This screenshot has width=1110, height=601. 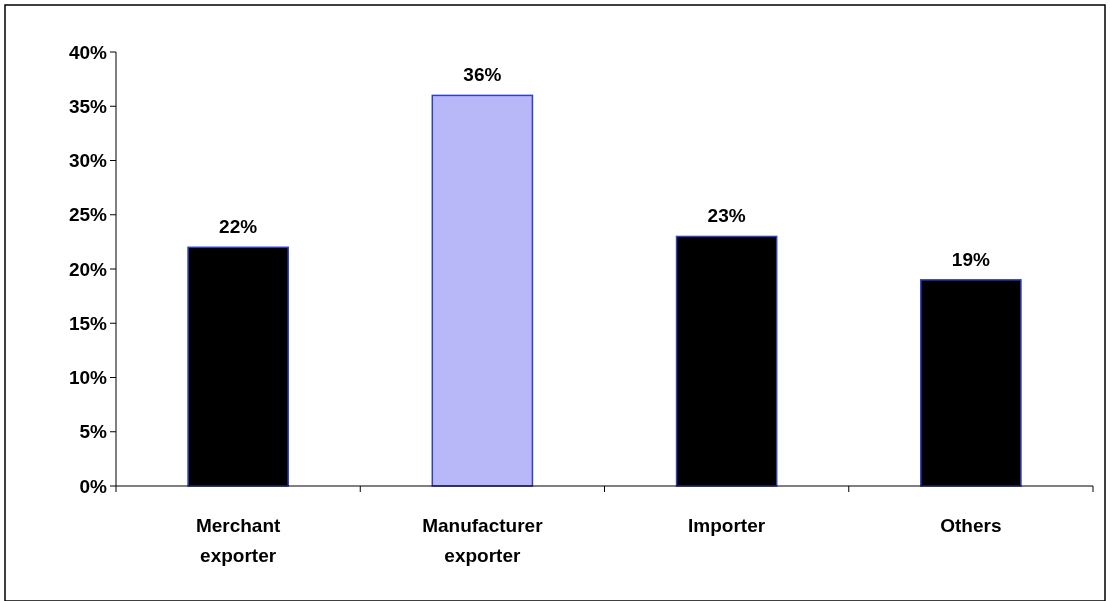 What do you see at coordinates (88, 323) in the screenshot?
I see `y-tick-label: 15%` at bounding box center [88, 323].